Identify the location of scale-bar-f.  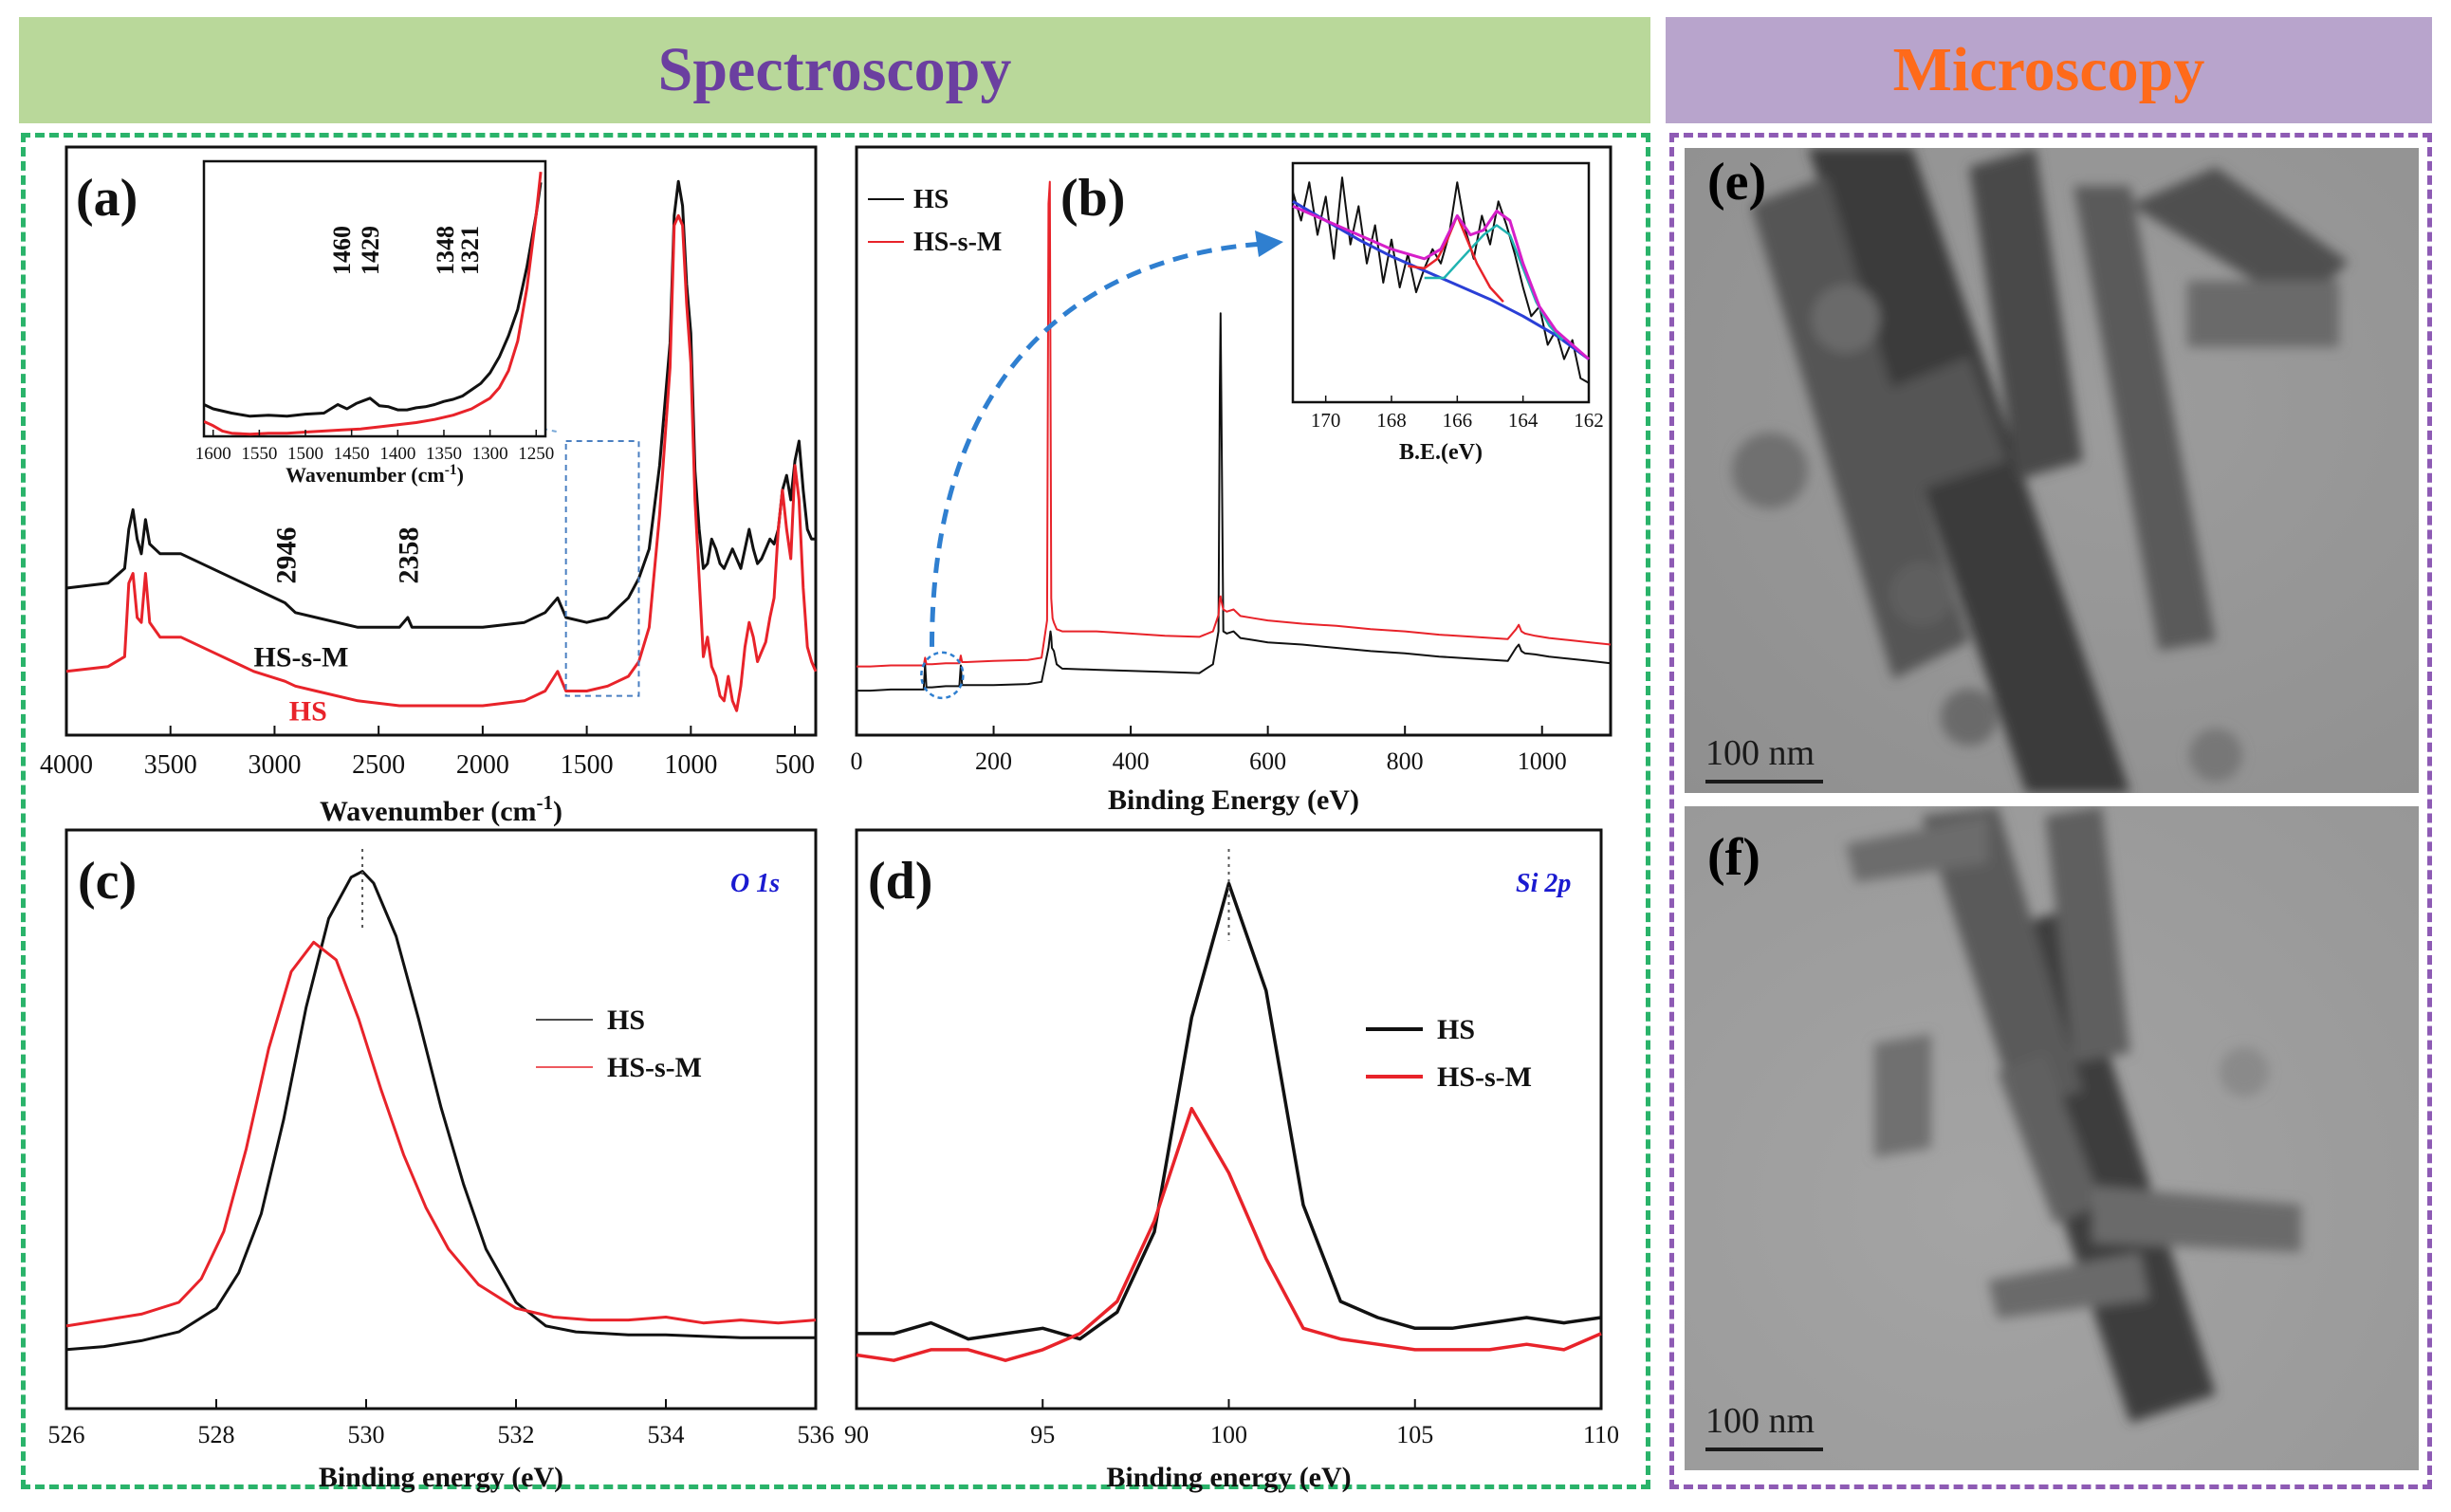
(1764, 1449).